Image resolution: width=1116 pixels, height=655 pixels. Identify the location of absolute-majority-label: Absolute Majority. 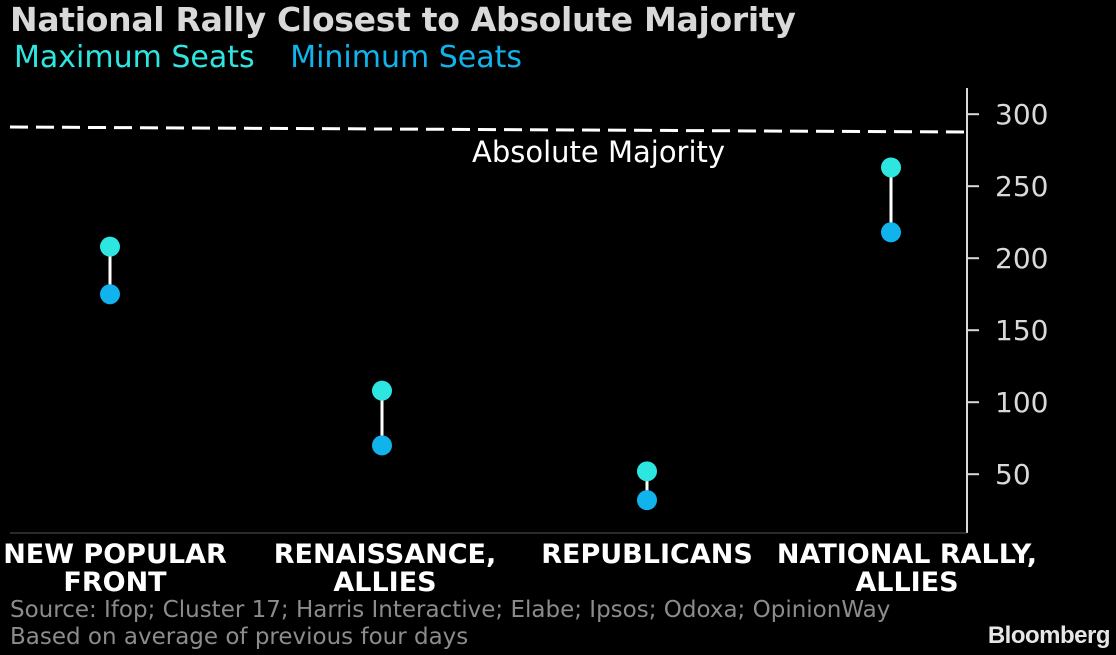
(598, 152).